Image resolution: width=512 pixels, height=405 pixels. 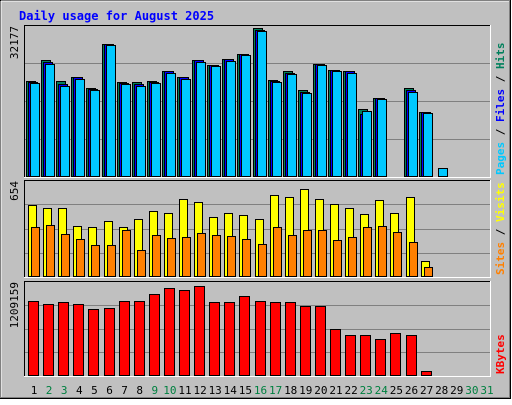 What do you see at coordinates (94, 390) in the screenshot?
I see `day-label-5: 5` at bounding box center [94, 390].